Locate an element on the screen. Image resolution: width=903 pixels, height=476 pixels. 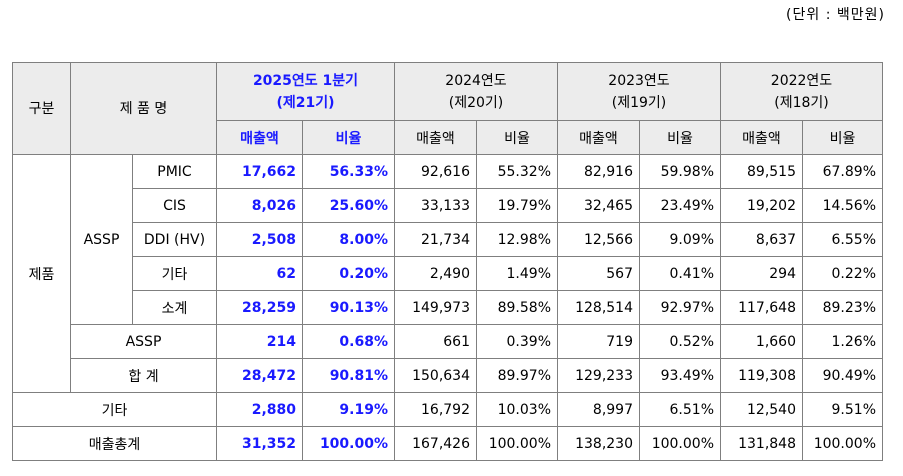
value-cell: 31,352 is located at coordinates (259, 443).